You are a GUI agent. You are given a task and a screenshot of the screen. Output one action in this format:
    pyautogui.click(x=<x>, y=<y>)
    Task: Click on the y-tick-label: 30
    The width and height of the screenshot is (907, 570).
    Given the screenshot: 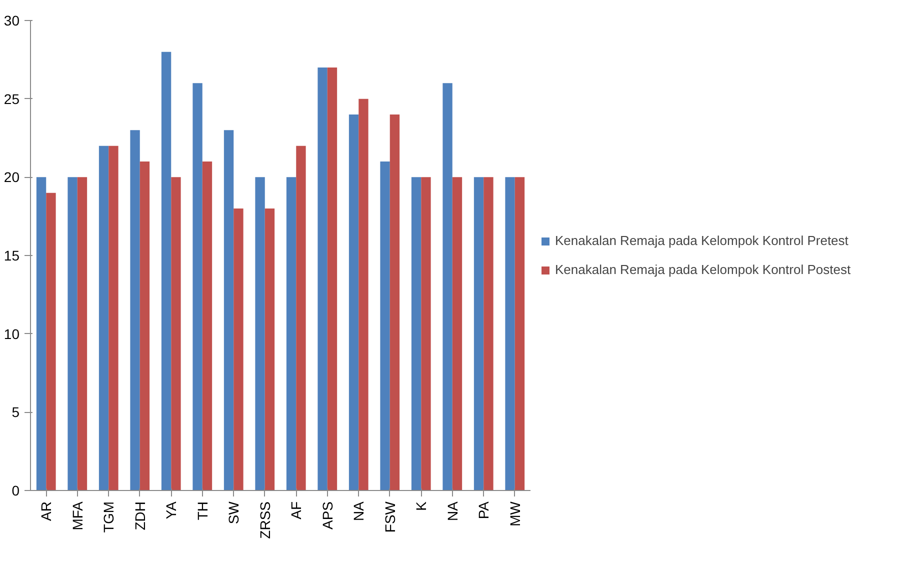 What is the action you would take?
    pyautogui.click(x=12, y=20)
    